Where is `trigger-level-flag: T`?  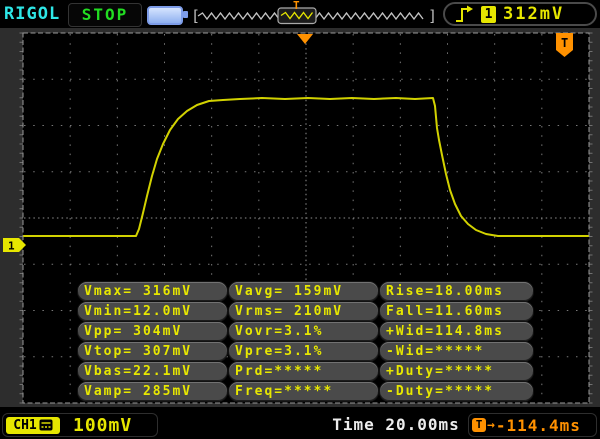
trigger-level-flag: T is located at coordinates (564, 45).